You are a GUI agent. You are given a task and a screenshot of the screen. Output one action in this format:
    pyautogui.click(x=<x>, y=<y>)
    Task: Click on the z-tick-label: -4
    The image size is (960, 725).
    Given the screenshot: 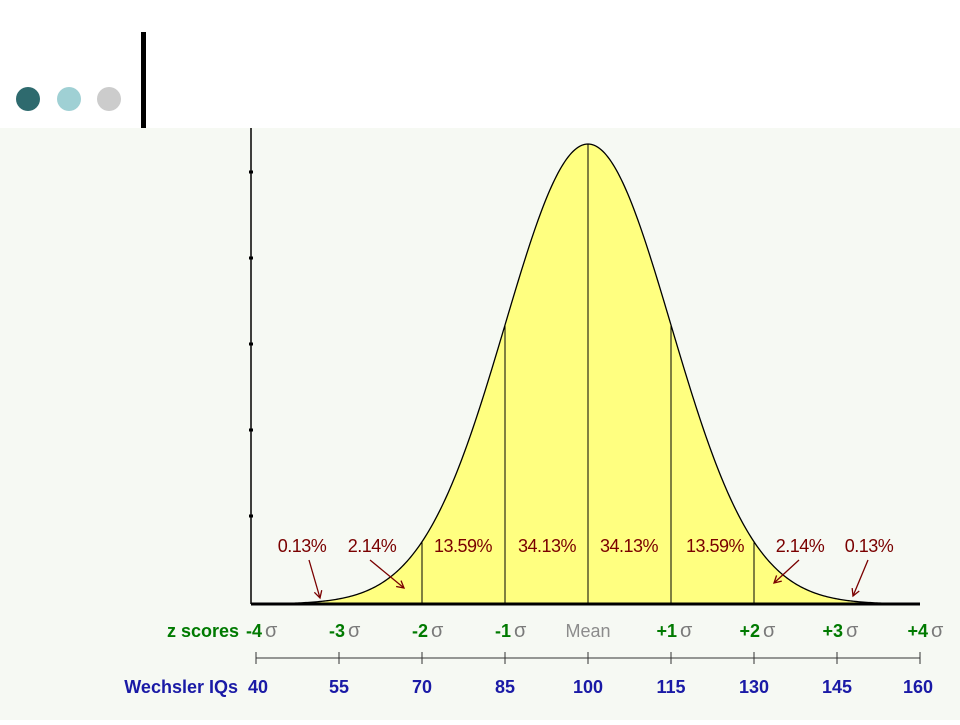 What is the action you would take?
    pyautogui.click(x=254, y=631)
    